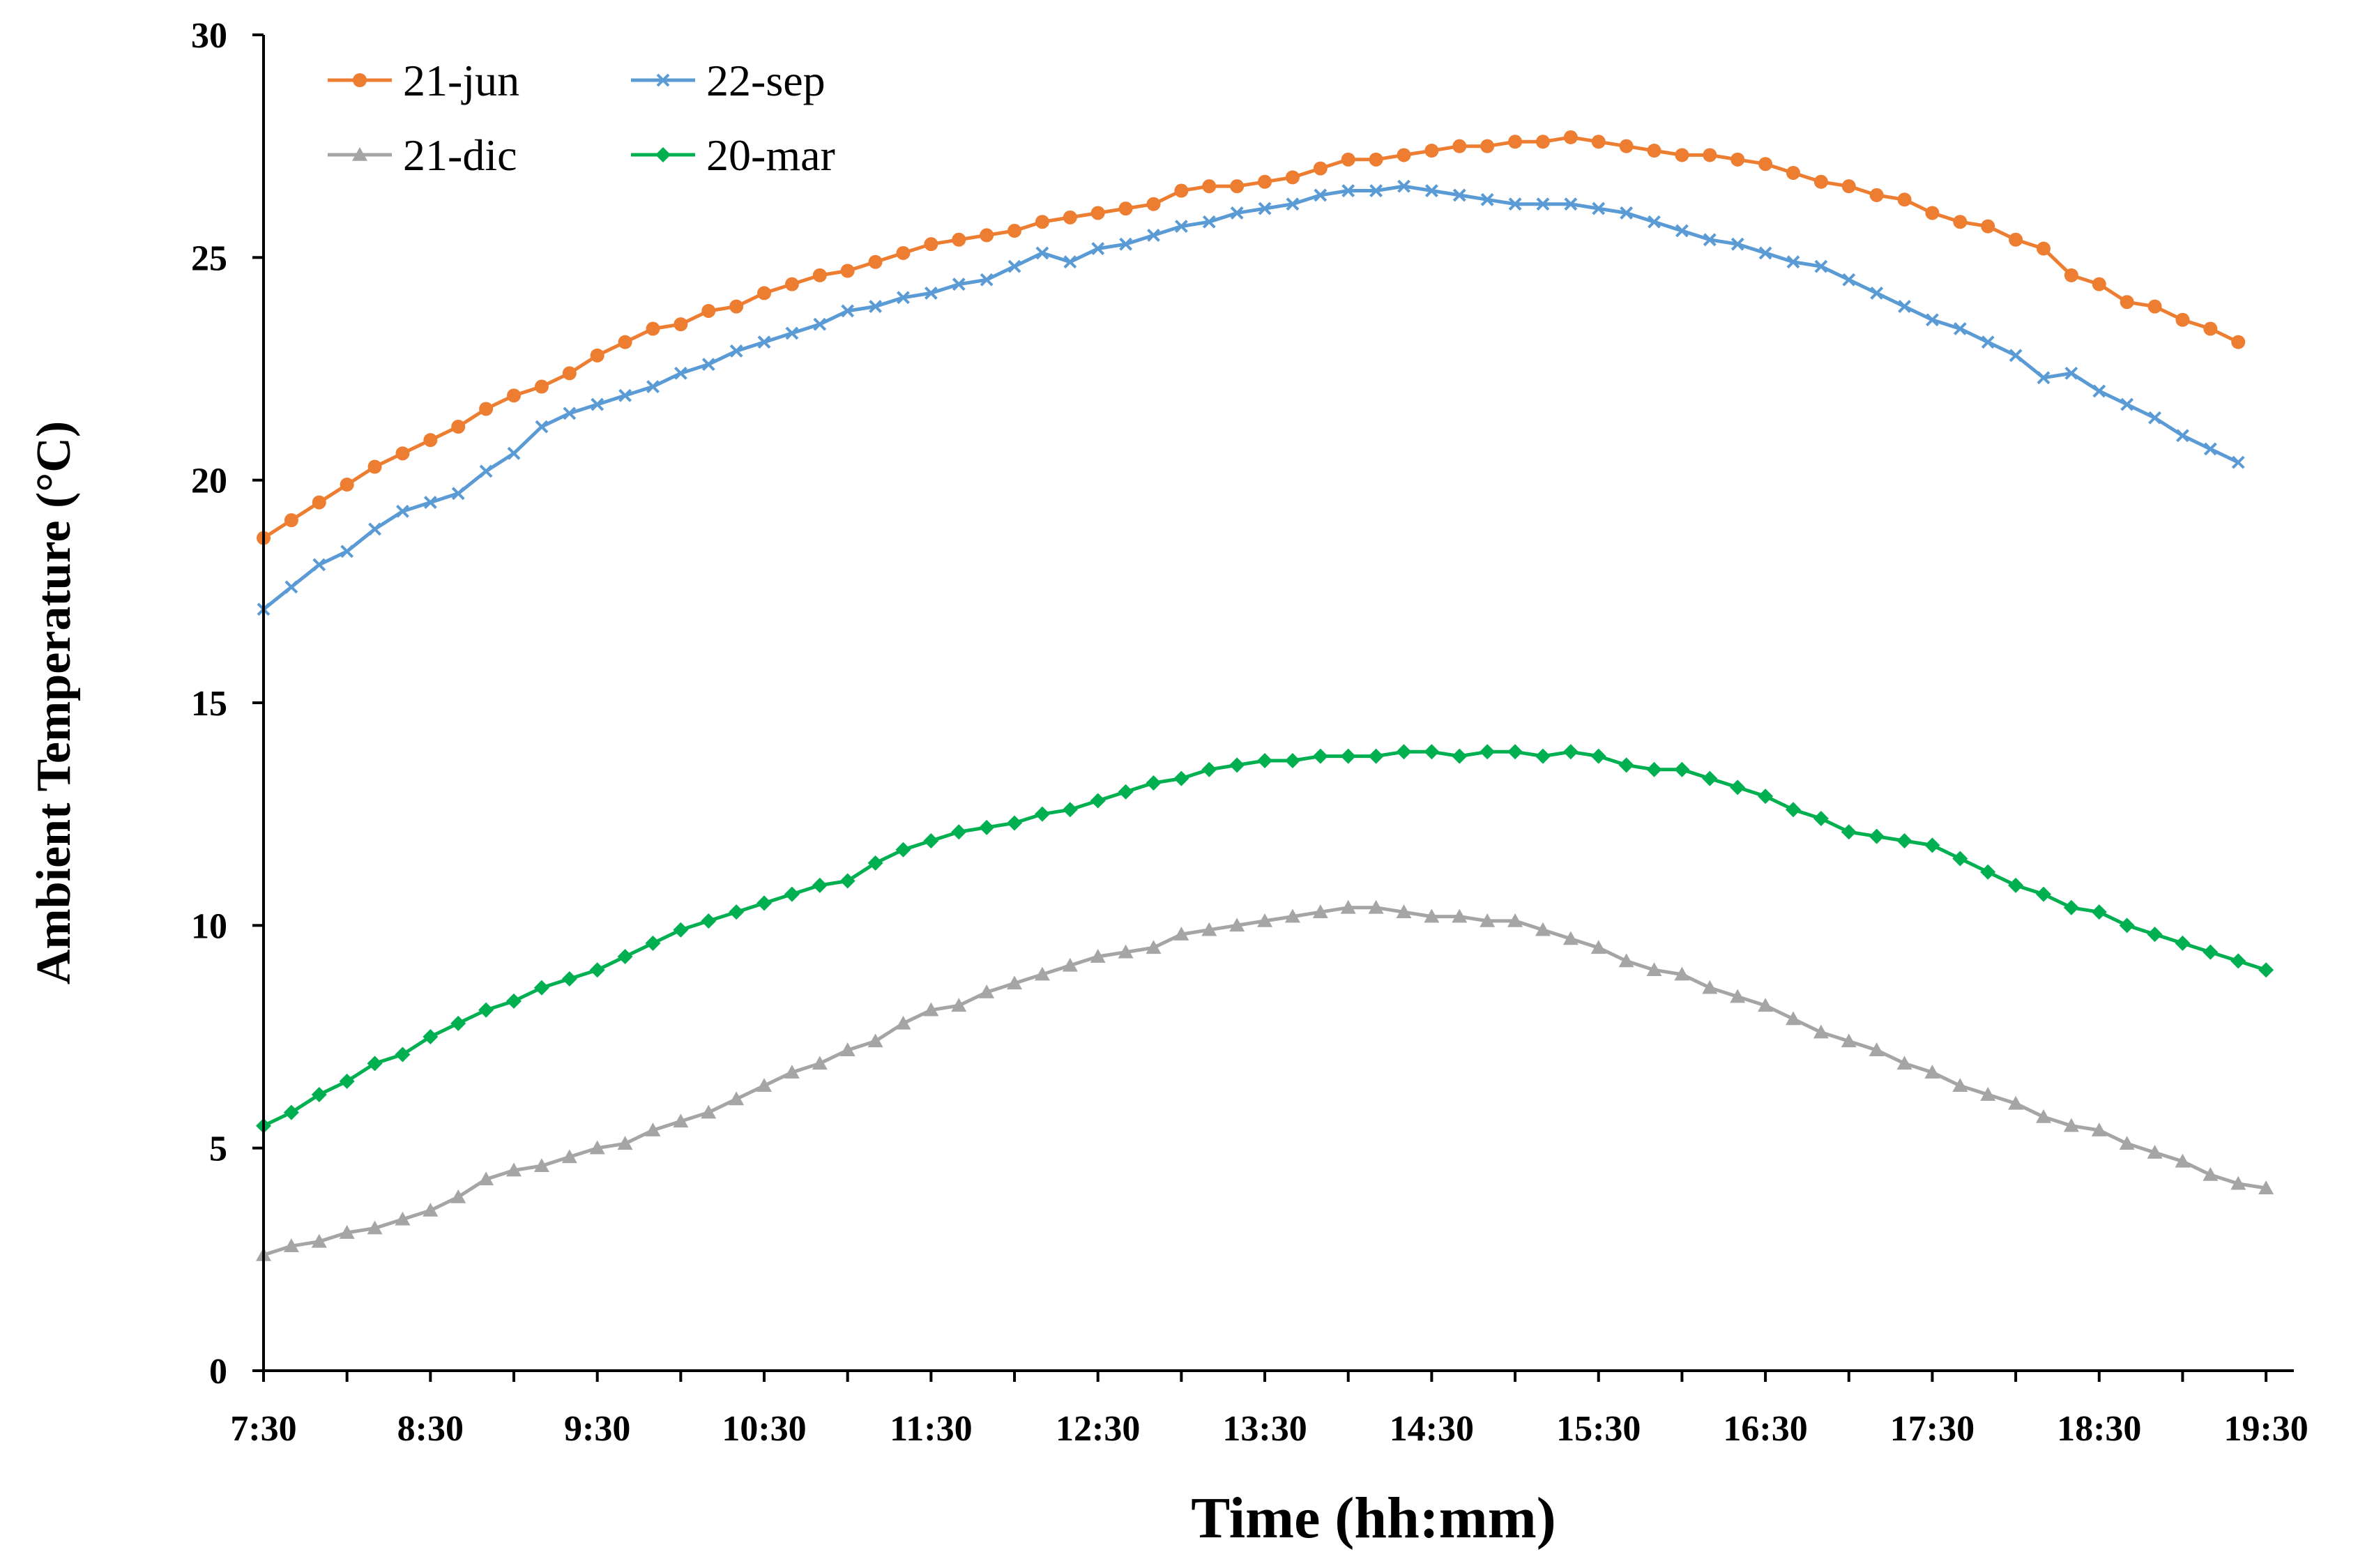 This screenshot has width=2358, height=1568. Describe the element at coordinates (263, 1429) in the screenshot. I see `x-tick-label: 7:30` at that location.